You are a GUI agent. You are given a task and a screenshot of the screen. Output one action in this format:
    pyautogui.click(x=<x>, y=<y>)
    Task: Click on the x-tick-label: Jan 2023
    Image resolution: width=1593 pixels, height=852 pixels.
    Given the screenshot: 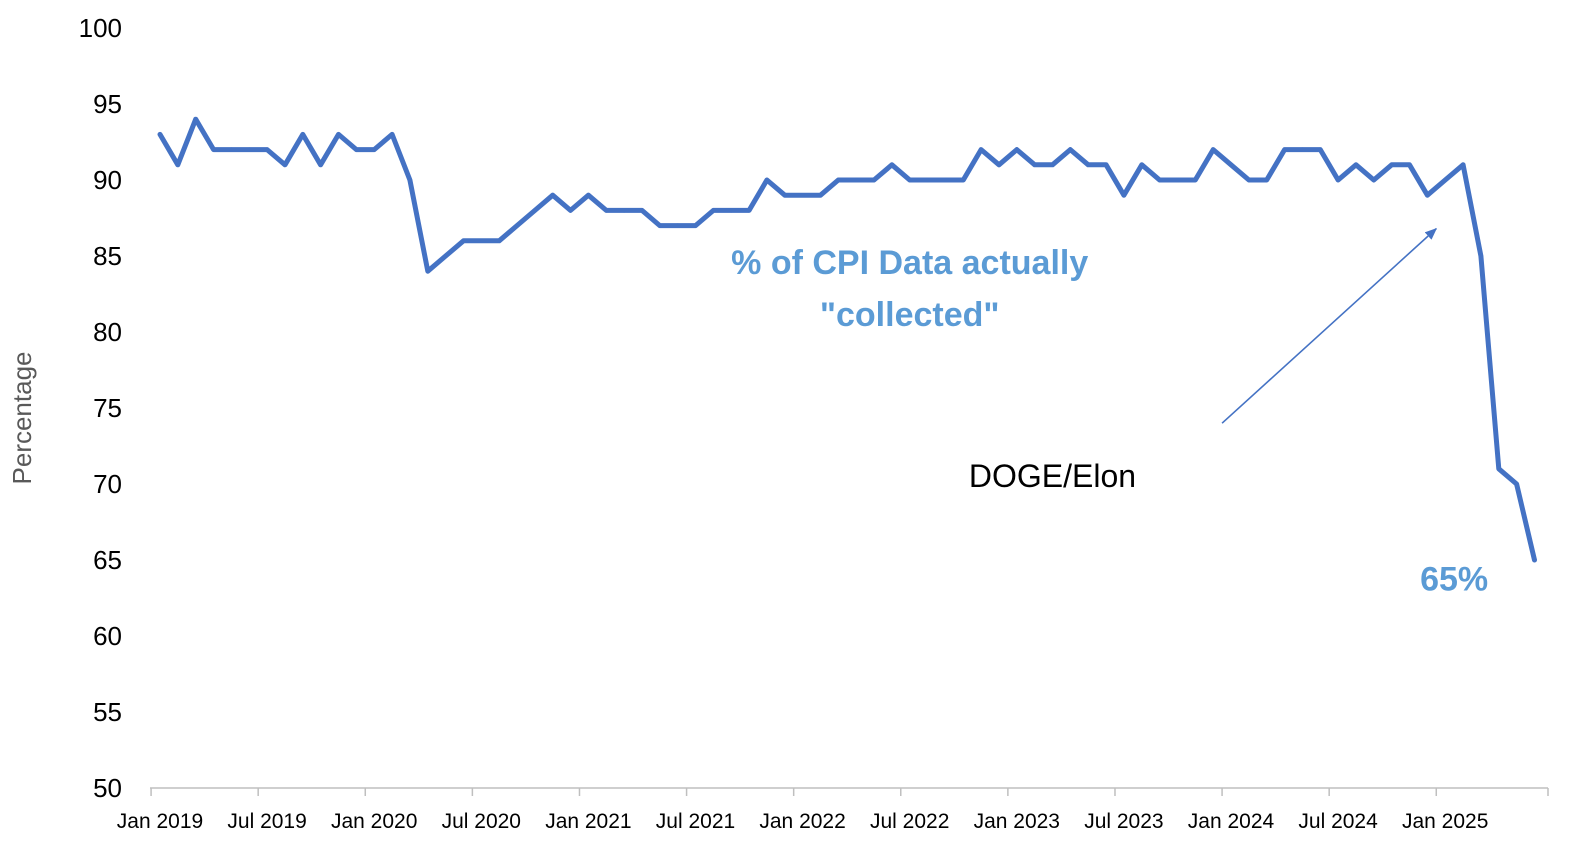 What is the action you would take?
    pyautogui.click(x=1017, y=821)
    